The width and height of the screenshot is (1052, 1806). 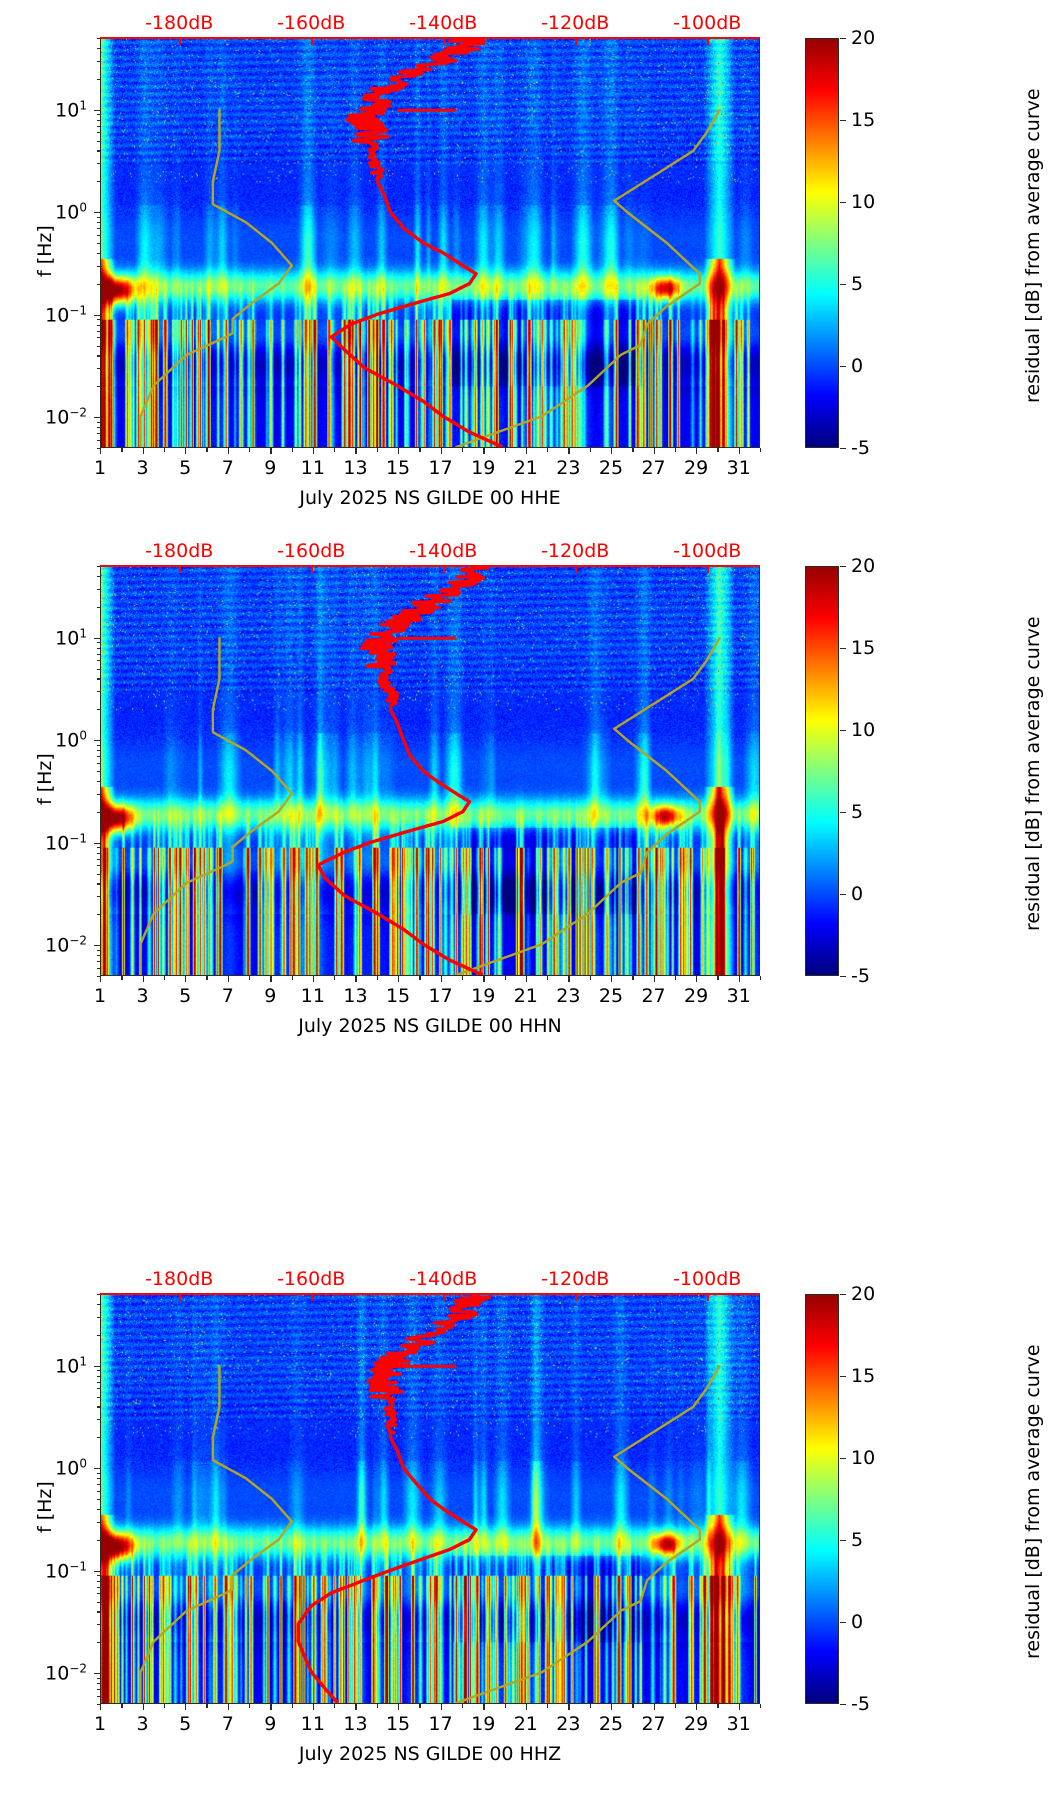 I want to click on top-axis-label: -180dB, so click(x=179, y=551).